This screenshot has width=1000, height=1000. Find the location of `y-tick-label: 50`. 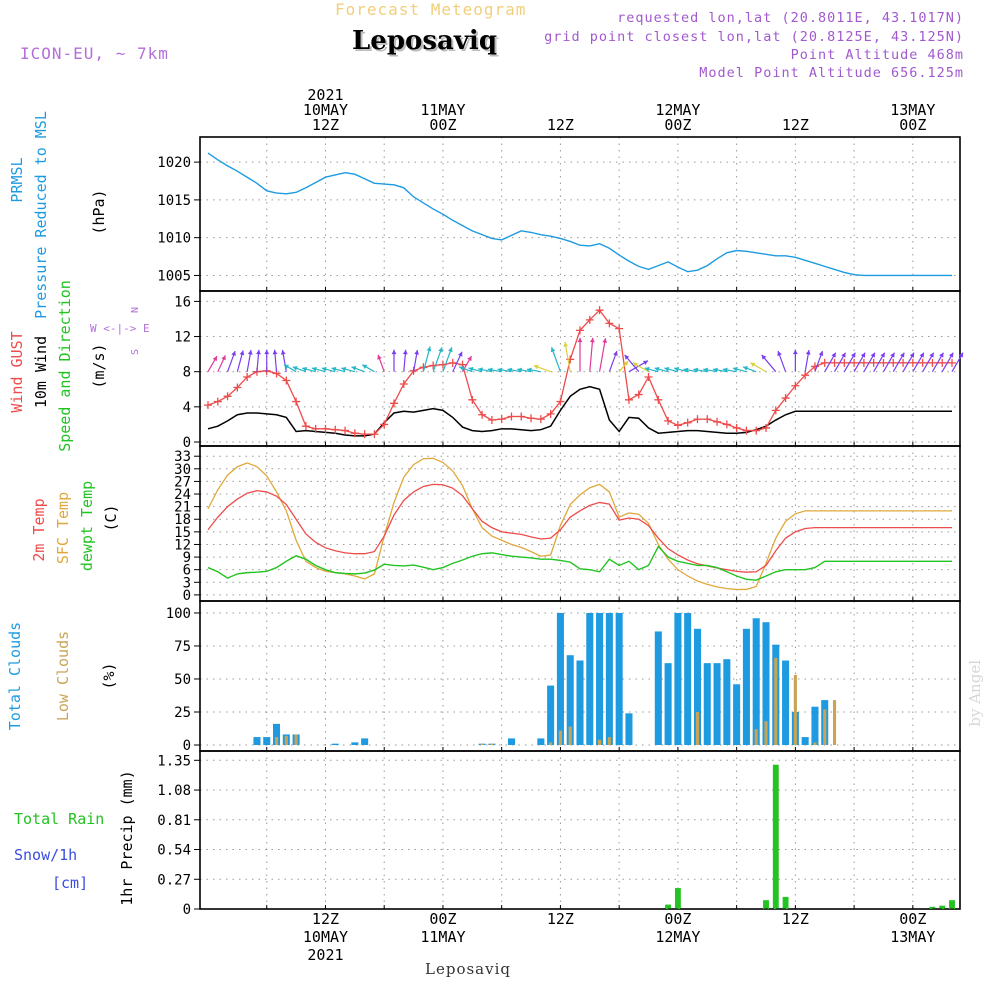

y-tick-label: 50 is located at coordinates (182, 680).